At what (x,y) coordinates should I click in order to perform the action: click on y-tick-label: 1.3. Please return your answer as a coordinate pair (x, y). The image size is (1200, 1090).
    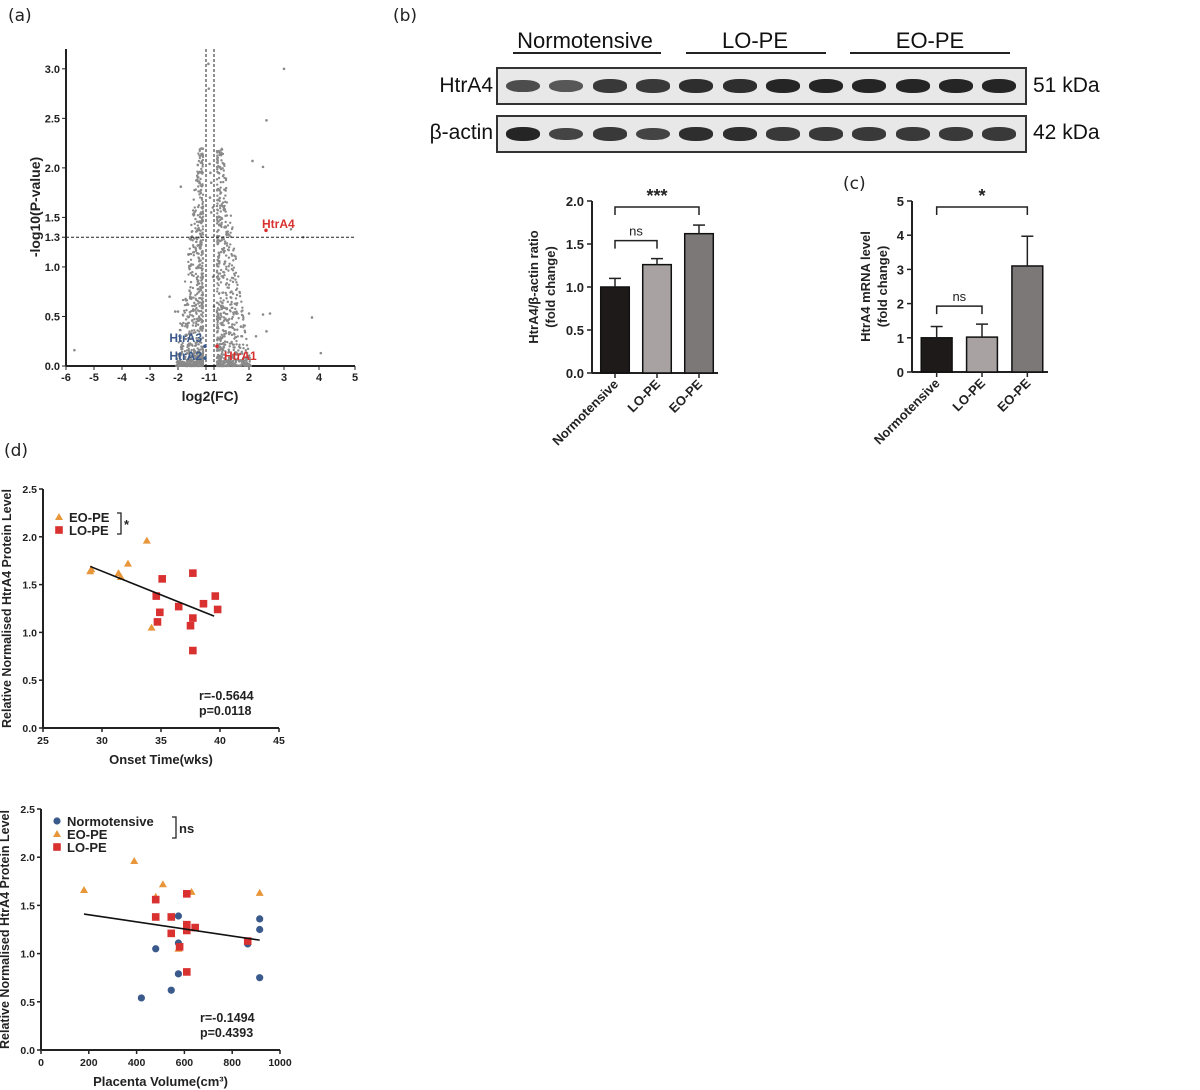
    Looking at the image, I should click on (52, 238).